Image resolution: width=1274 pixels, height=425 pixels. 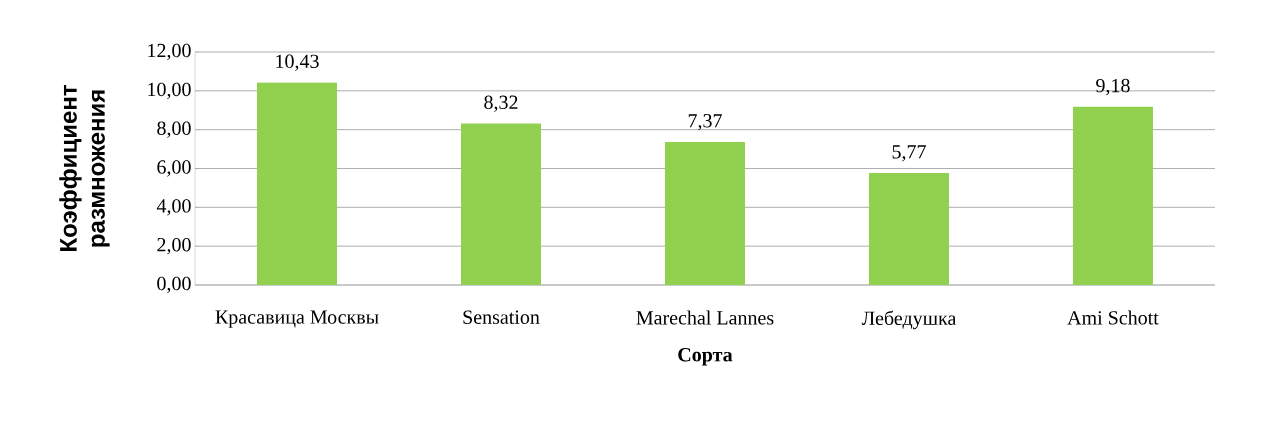 What do you see at coordinates (909, 320) in the screenshot?
I see `x-tick-label: Лебедушка` at bounding box center [909, 320].